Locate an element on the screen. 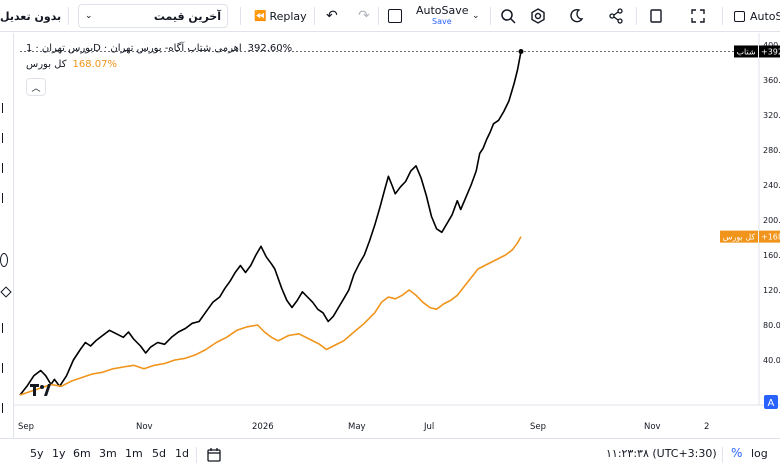  calendar-icon is located at coordinates (214, 455).